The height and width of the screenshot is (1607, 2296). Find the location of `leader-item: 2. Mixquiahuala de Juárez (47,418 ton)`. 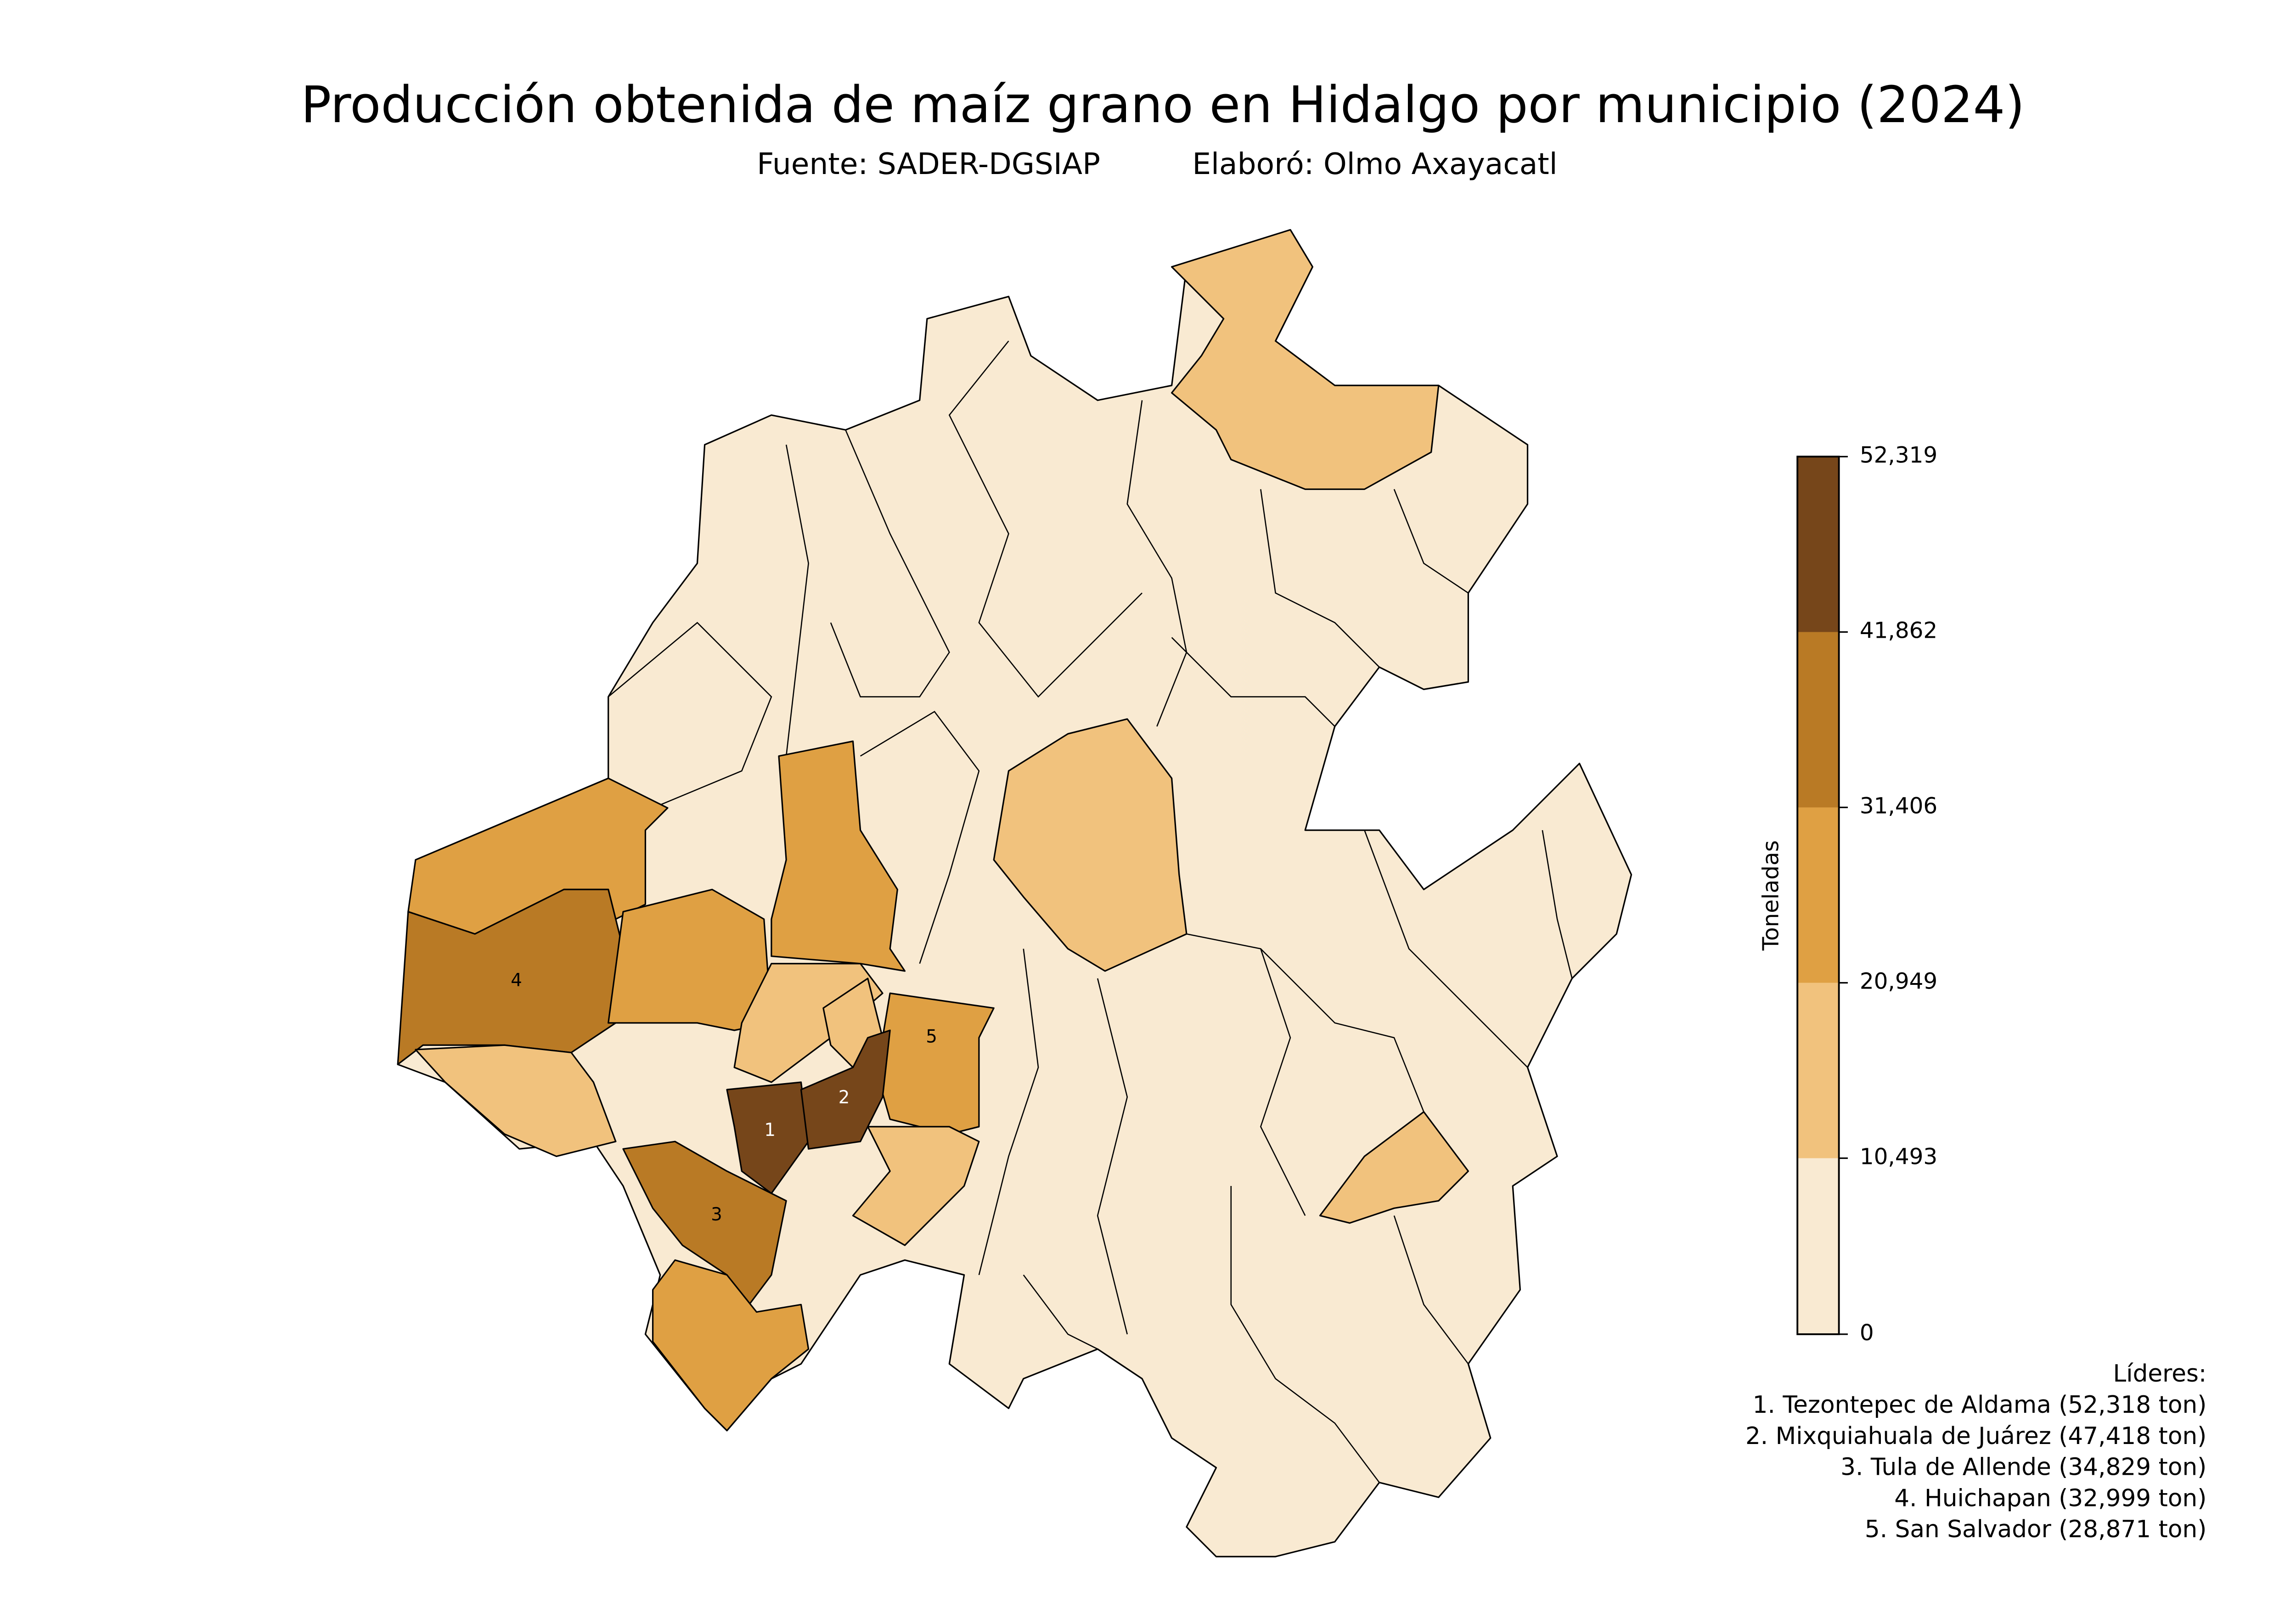

leader-item: 2. Mixquiahuala de Juárez (47,418 ton) is located at coordinates (1975, 1436).